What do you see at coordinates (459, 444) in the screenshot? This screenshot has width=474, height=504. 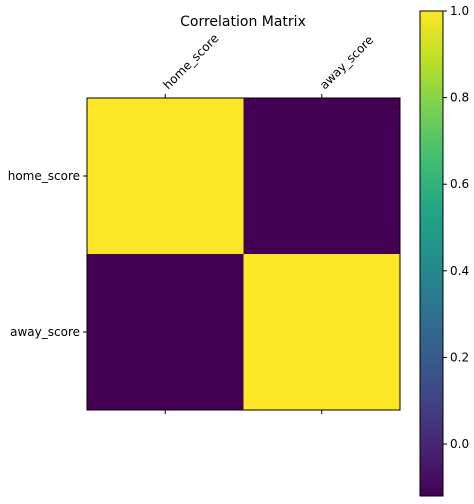 I see `colorbar-tick-label: 0.0` at bounding box center [459, 444].